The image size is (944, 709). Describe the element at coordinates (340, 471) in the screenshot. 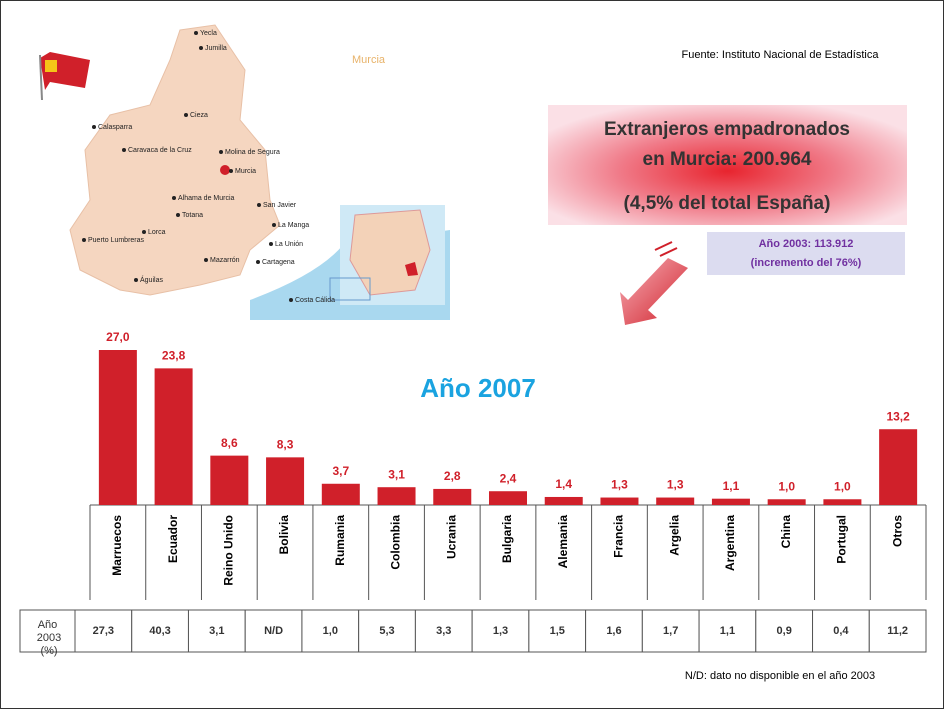

I see `value-label: 3,7` at that location.